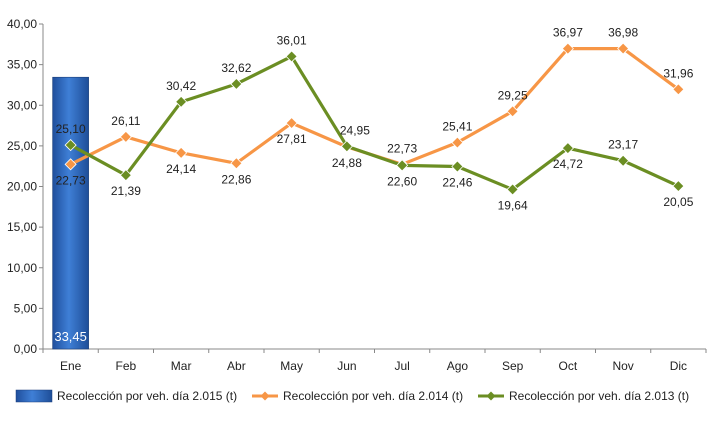 The width and height of the screenshot is (716, 429). Describe the element at coordinates (292, 40) in the screenshot. I see `series-2-data-label: 36,01` at that location.